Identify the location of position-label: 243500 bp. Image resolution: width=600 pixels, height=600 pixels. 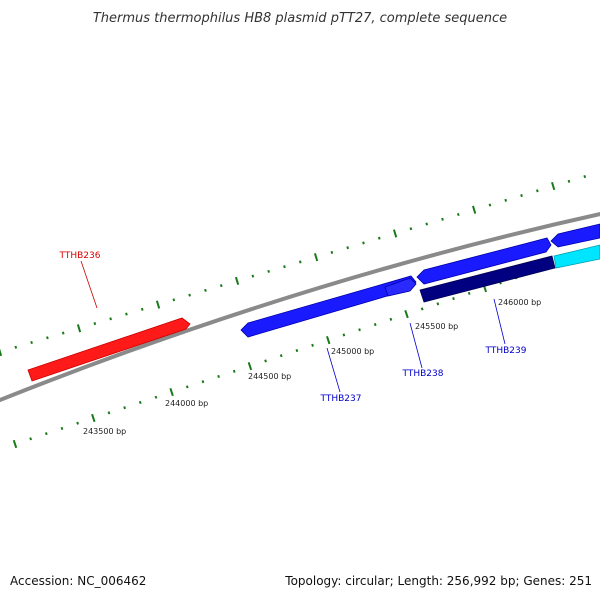
(104, 431).